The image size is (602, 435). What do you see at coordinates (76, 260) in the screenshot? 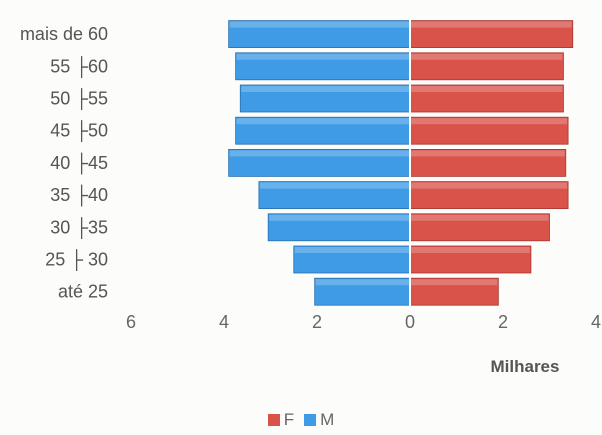
I see `category-label: 25 ├ 30` at bounding box center [76, 260].